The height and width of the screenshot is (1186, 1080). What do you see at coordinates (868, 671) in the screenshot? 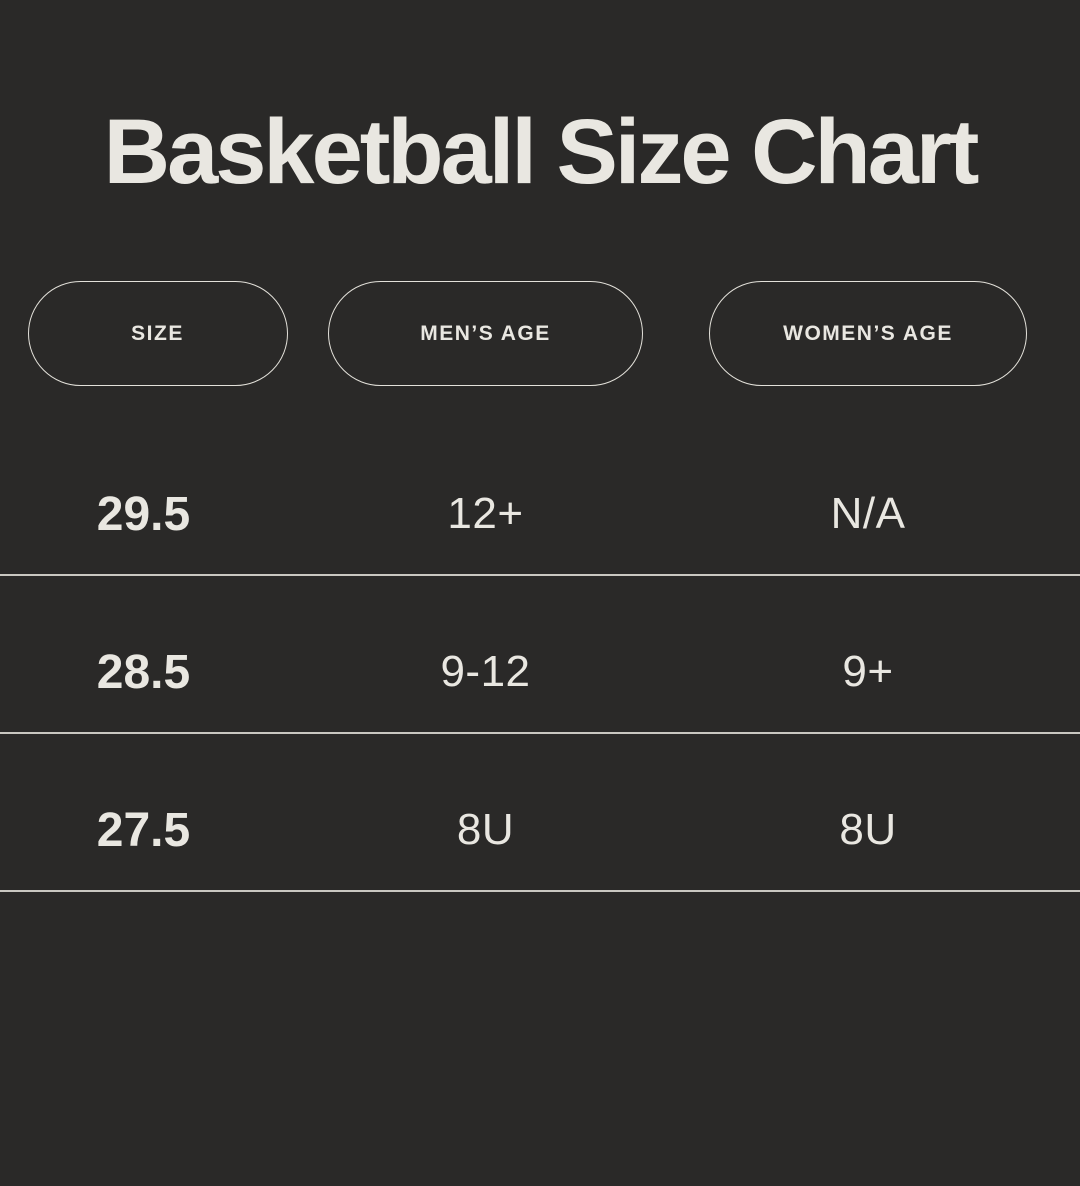
I see `cell-womens-age: 9+` at bounding box center [868, 671].